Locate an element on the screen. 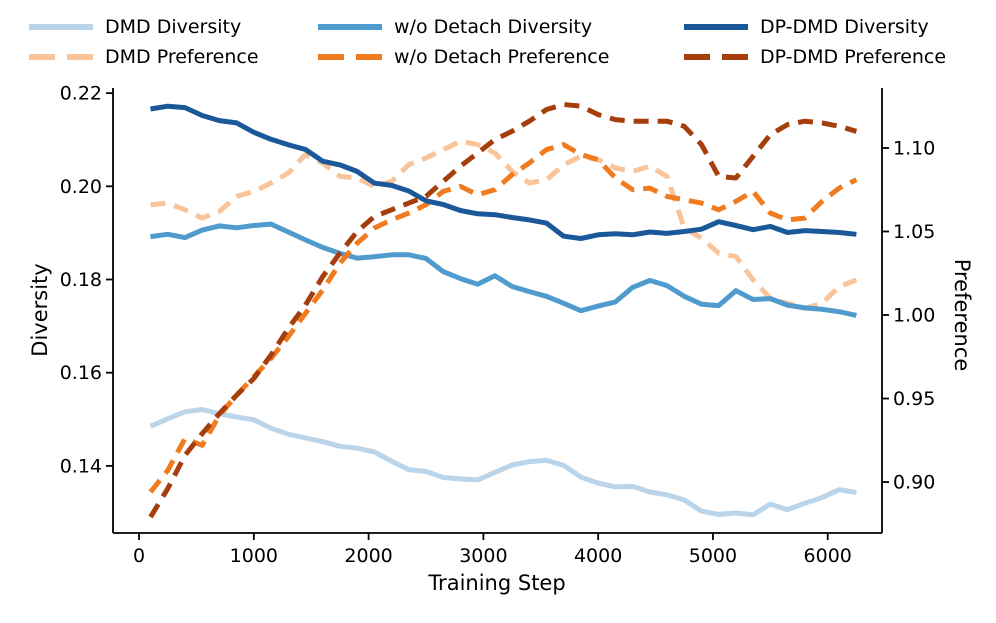 Image resolution: width=996 pixels, height=623 pixels. left-tick-label: 0.22 is located at coordinates (81, 94).